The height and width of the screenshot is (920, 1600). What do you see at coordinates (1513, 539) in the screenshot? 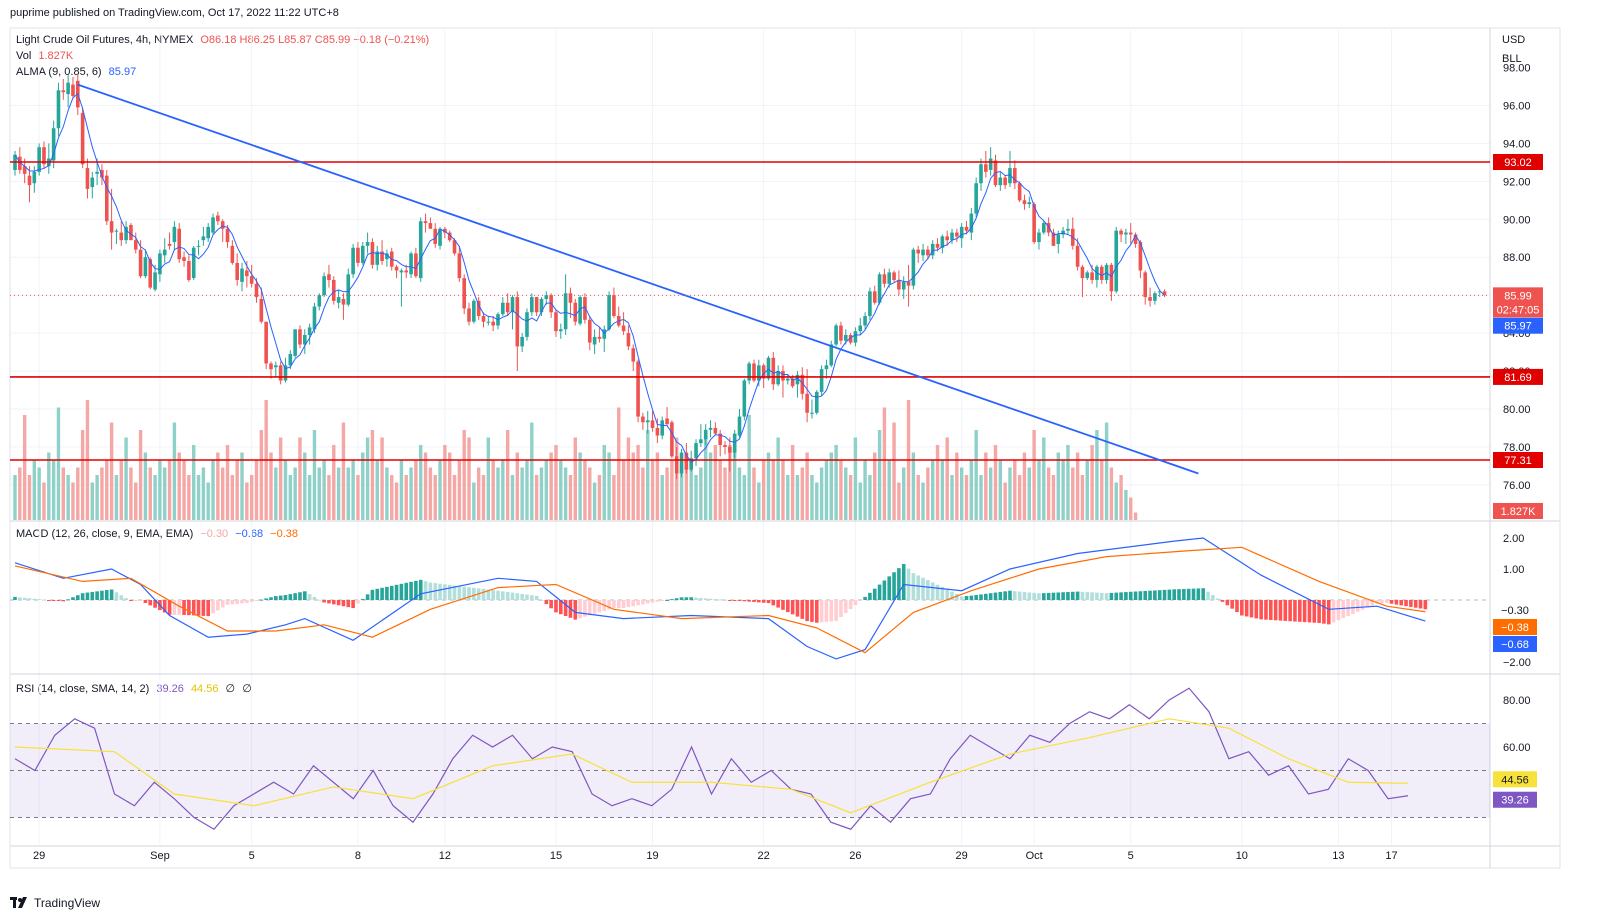
I see `macd-tick-label: 2.00` at bounding box center [1513, 539].